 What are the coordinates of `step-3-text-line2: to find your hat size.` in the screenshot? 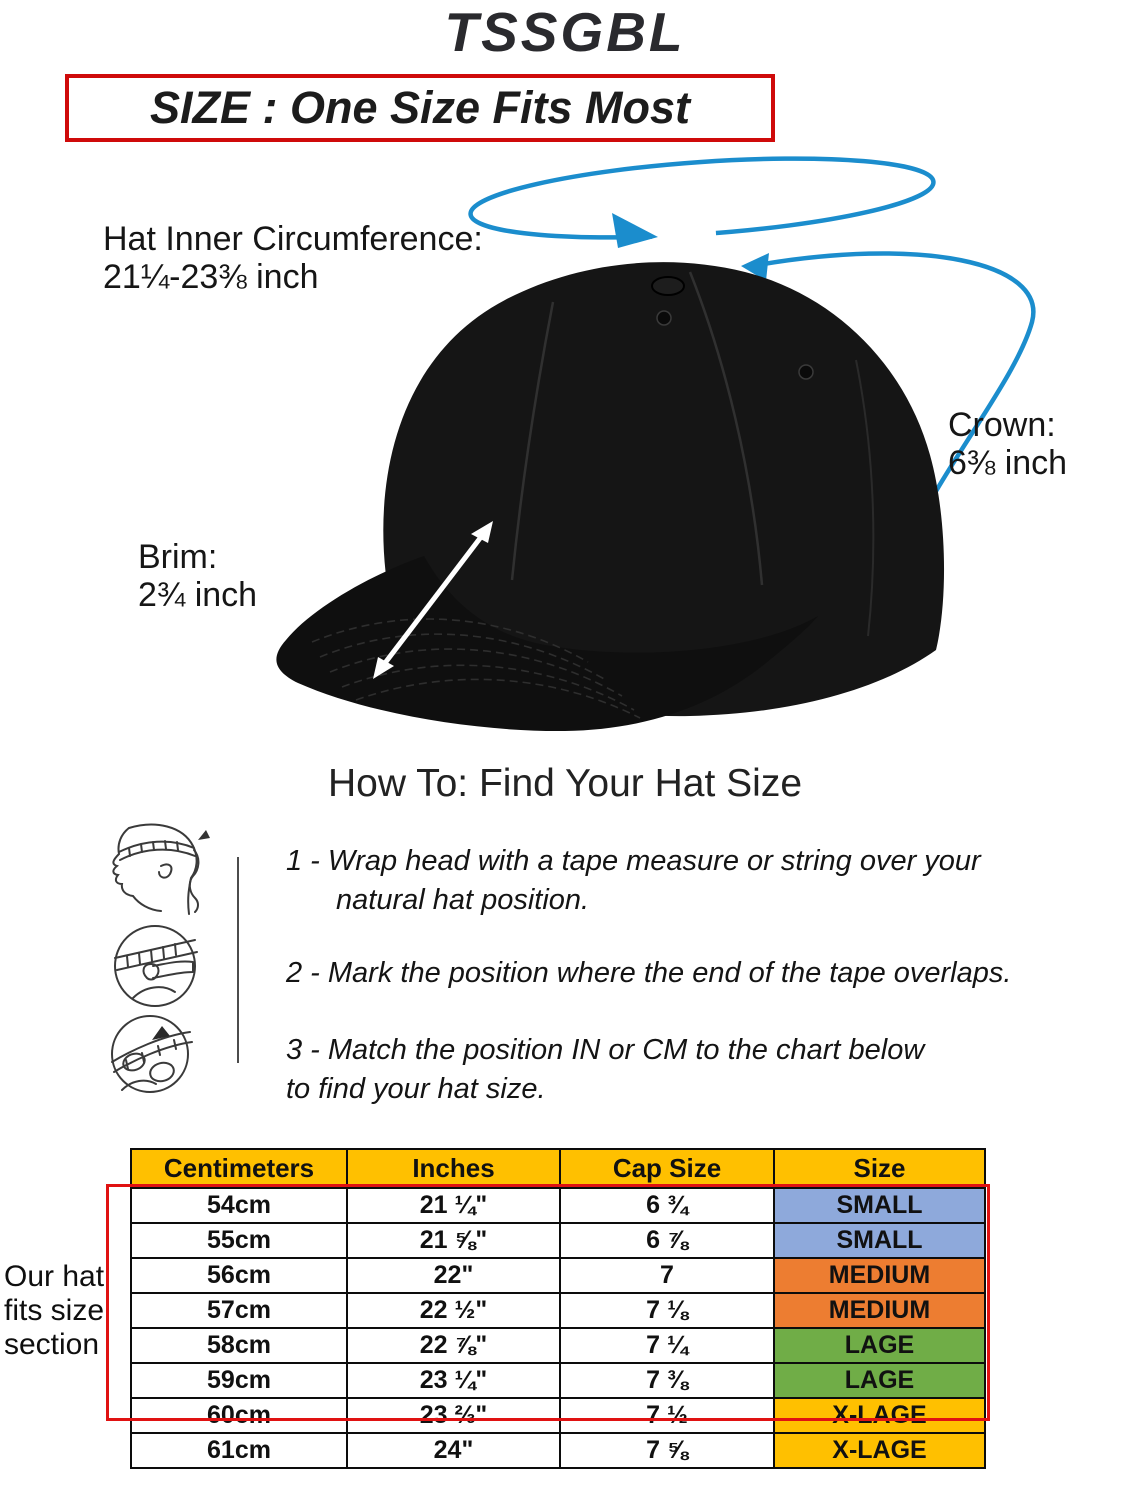 It's located at (416, 1089).